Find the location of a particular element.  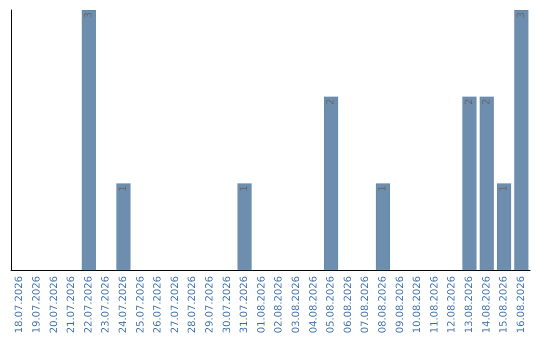

x-tick-label: 20.07.2026 is located at coordinates (54, 305).